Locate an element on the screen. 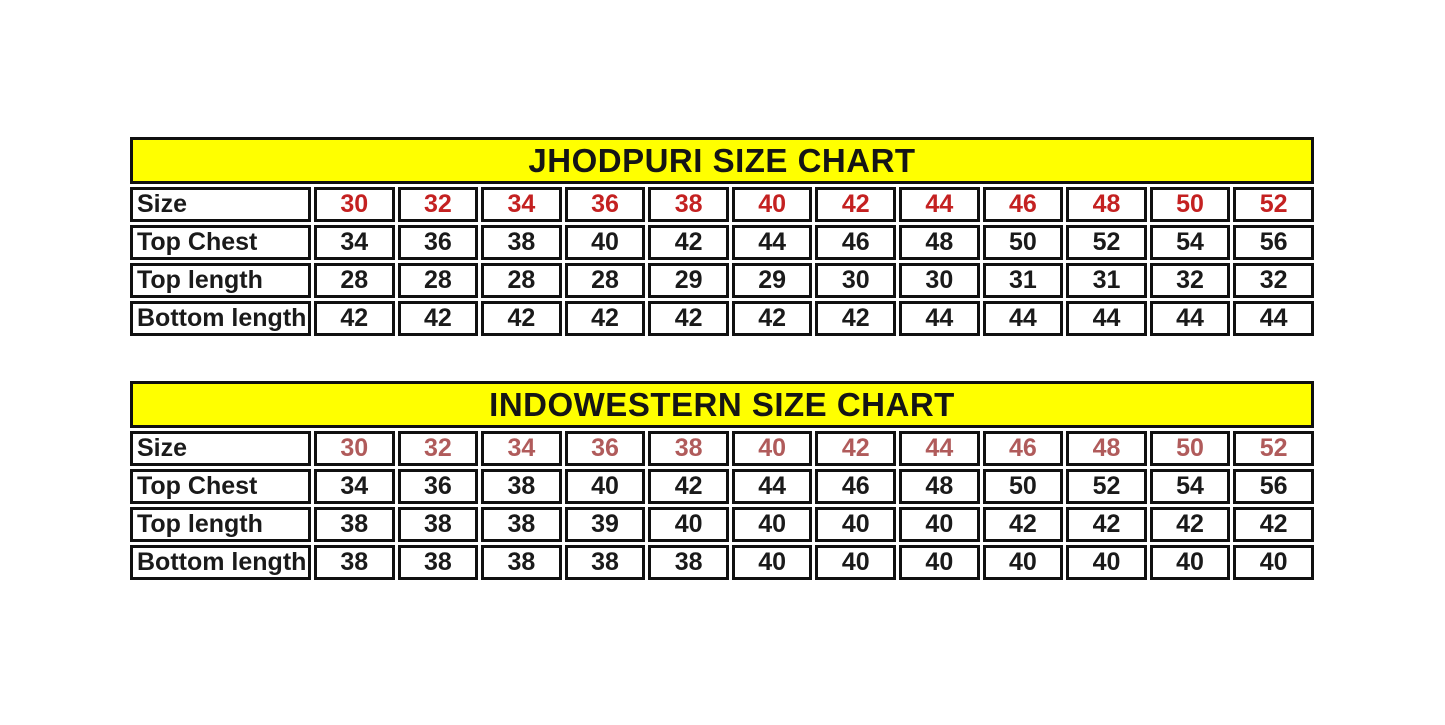 This screenshot has height=725, width=1445. measurement-value-cell: 36 is located at coordinates (438, 486).